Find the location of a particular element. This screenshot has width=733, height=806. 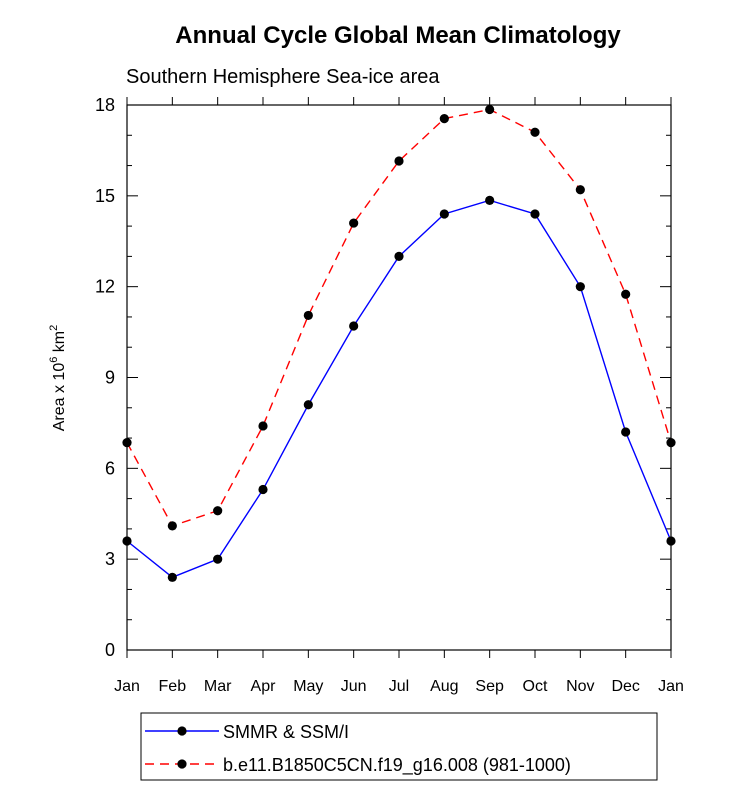

x-tick-label: Oct is located at coordinates (535, 686).